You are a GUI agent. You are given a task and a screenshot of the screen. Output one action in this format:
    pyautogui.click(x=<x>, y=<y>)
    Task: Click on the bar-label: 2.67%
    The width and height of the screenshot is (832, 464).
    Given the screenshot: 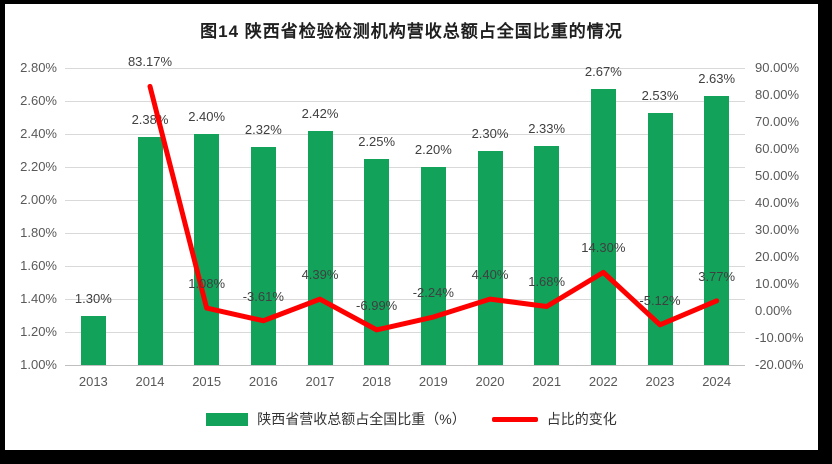 What is the action you would take?
    pyautogui.click(x=603, y=72)
    